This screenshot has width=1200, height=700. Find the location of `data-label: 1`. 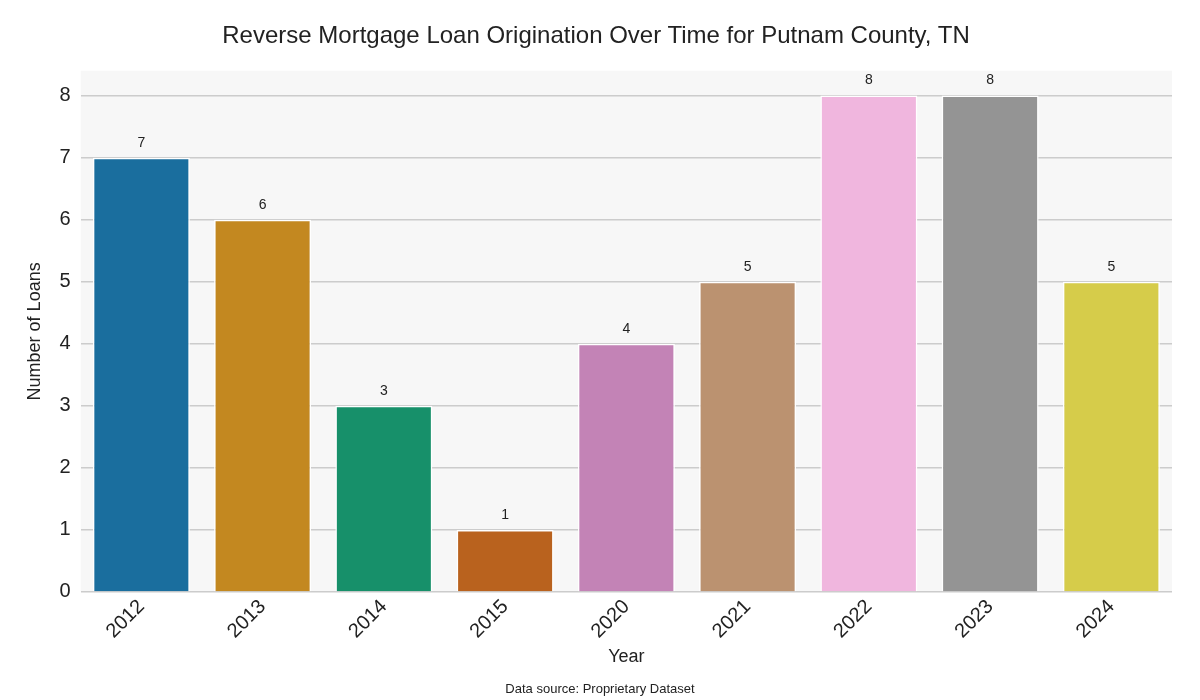

data-label: 1 is located at coordinates (505, 513).